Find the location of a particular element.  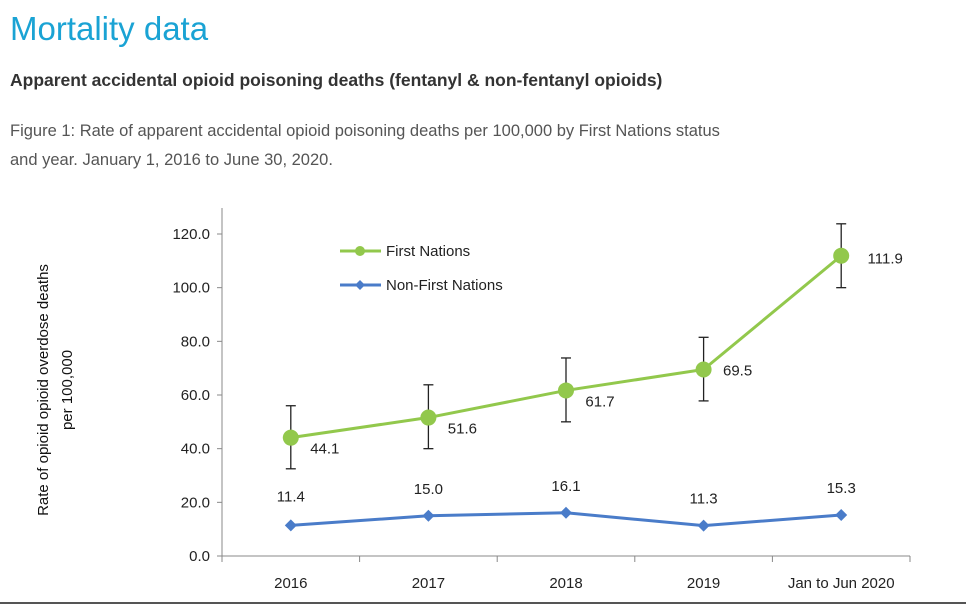

y-tick-label: 100.0 is located at coordinates (191, 288).